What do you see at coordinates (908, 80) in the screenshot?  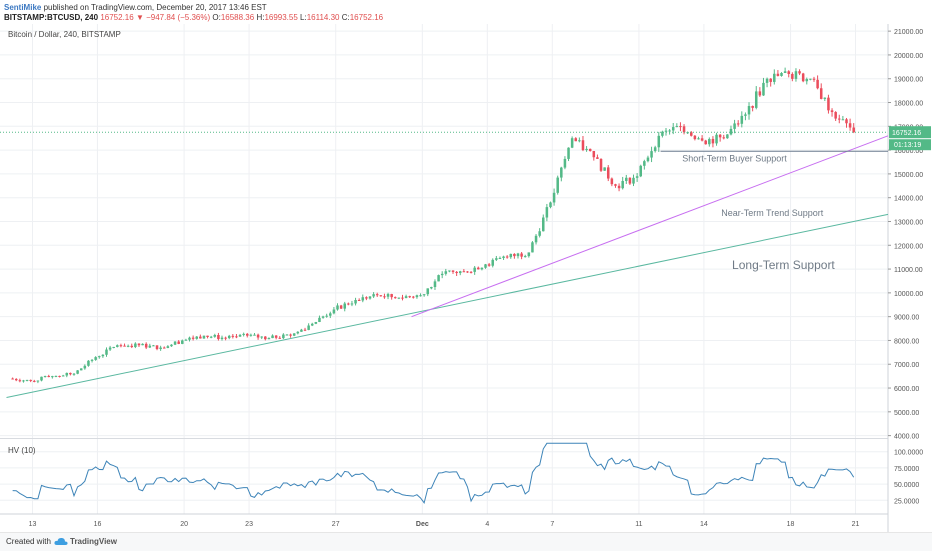 I see `price-tick-label: 19000.00` at bounding box center [908, 80].